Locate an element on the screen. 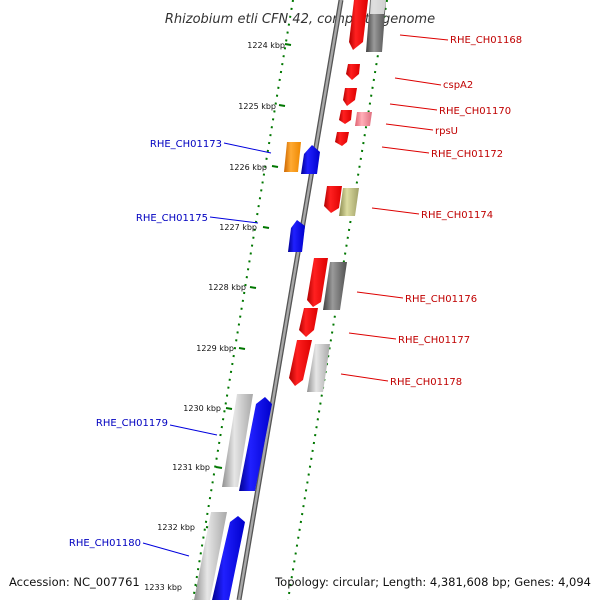 This screenshot has width=600, height=600. gene-RHE_CH01178-cds is located at coordinates (318, 368).